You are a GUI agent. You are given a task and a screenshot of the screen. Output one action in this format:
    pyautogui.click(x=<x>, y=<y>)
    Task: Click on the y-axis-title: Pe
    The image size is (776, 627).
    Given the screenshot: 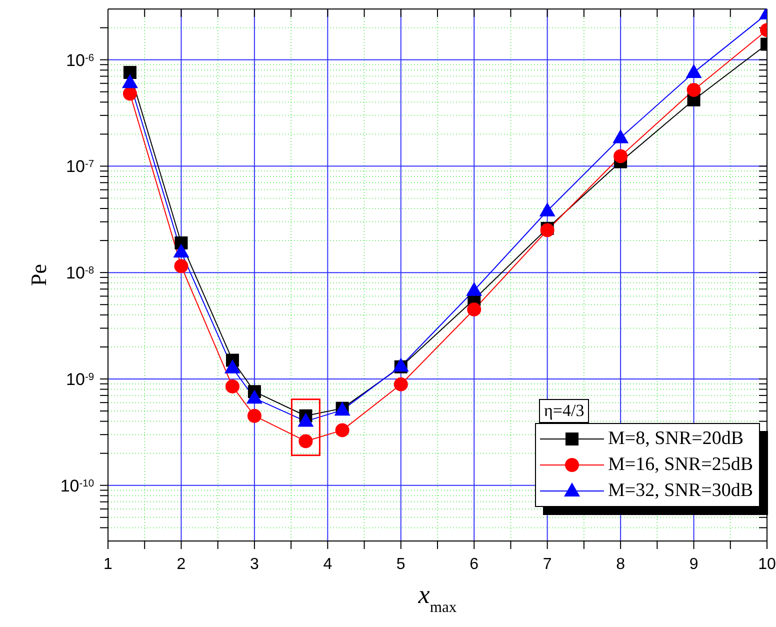 What is the action you would take?
    pyautogui.click(x=38, y=275)
    